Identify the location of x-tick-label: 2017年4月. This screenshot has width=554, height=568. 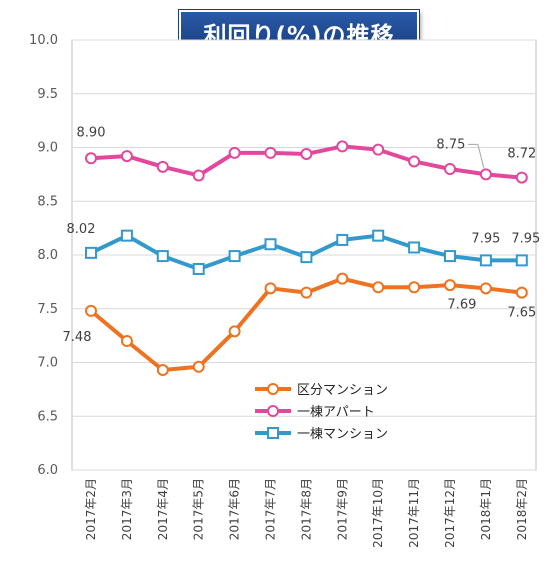
(163, 509).